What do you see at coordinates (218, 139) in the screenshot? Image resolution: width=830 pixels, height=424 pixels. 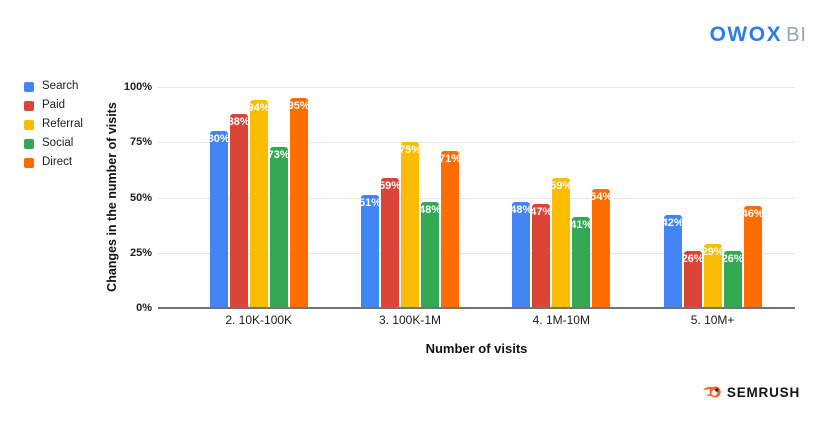 I see `bar-value-label: 80%` at bounding box center [218, 139].